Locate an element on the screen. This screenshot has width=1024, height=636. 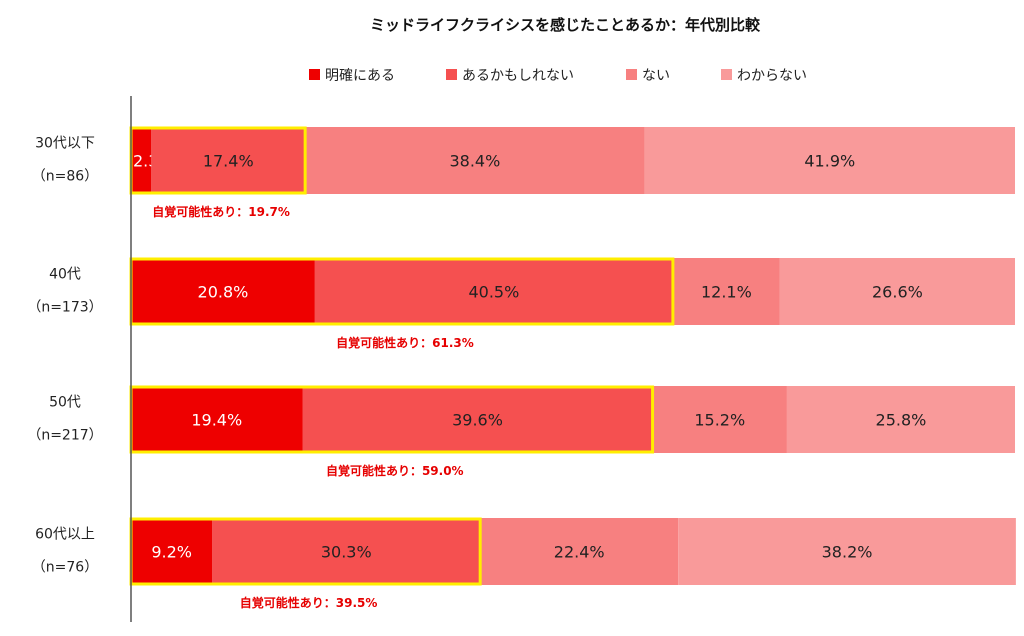
category-label: 30代以下 is located at coordinates (65, 144).